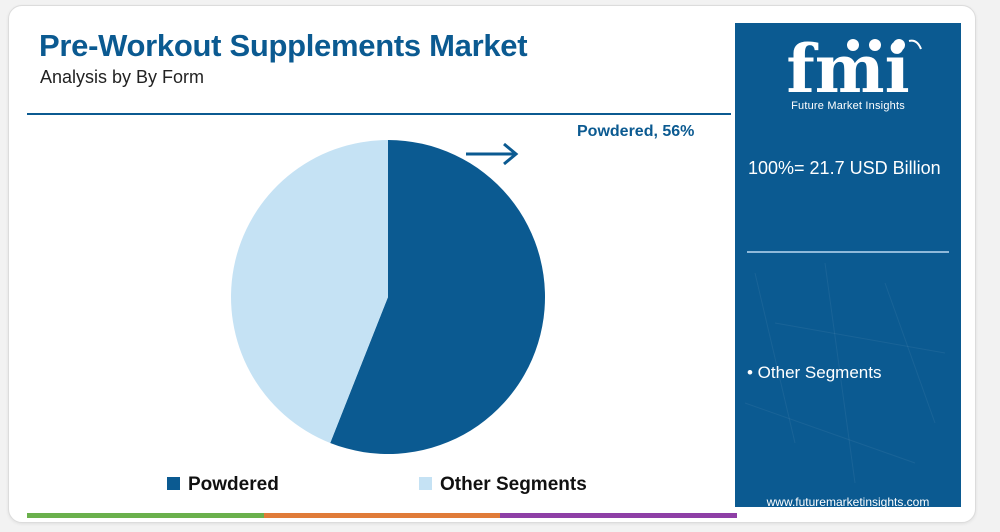 The width and height of the screenshot is (1000, 532). What do you see at coordinates (233, 484) in the screenshot?
I see `legend-label-powdered: Powdered` at bounding box center [233, 484].